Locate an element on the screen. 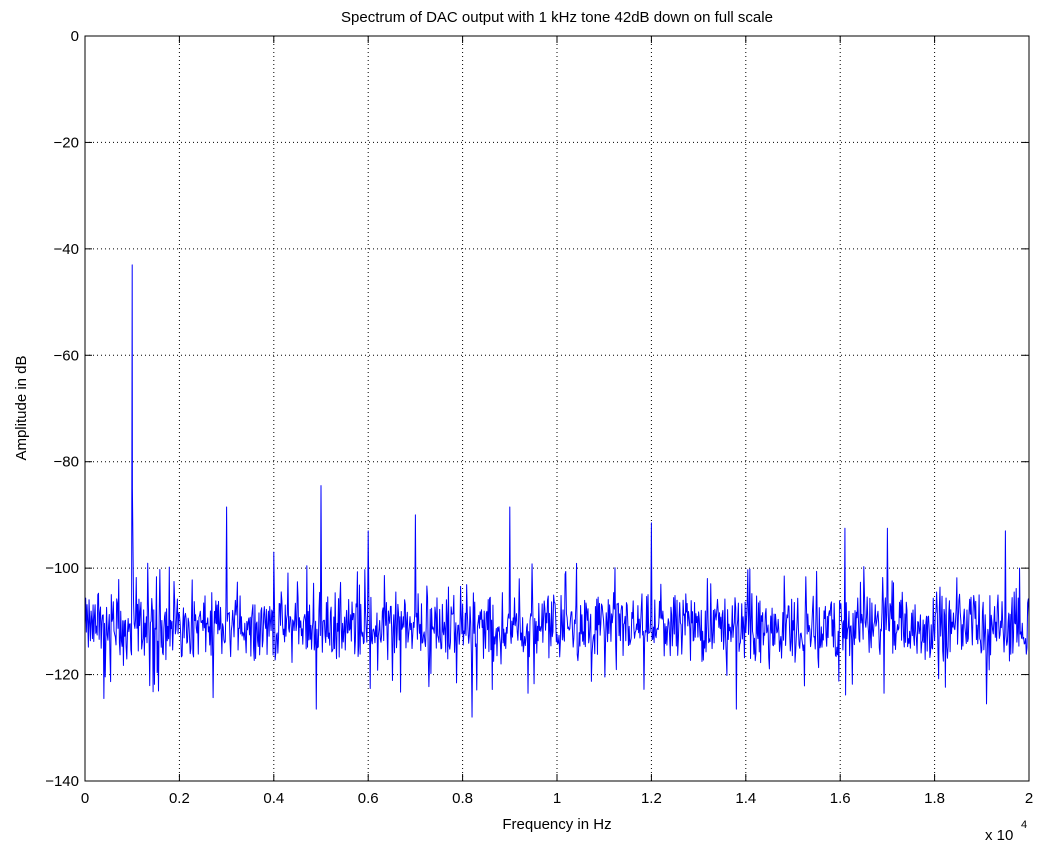 The height and width of the screenshot is (848, 1037). x-tick-label: 1 is located at coordinates (557, 798).